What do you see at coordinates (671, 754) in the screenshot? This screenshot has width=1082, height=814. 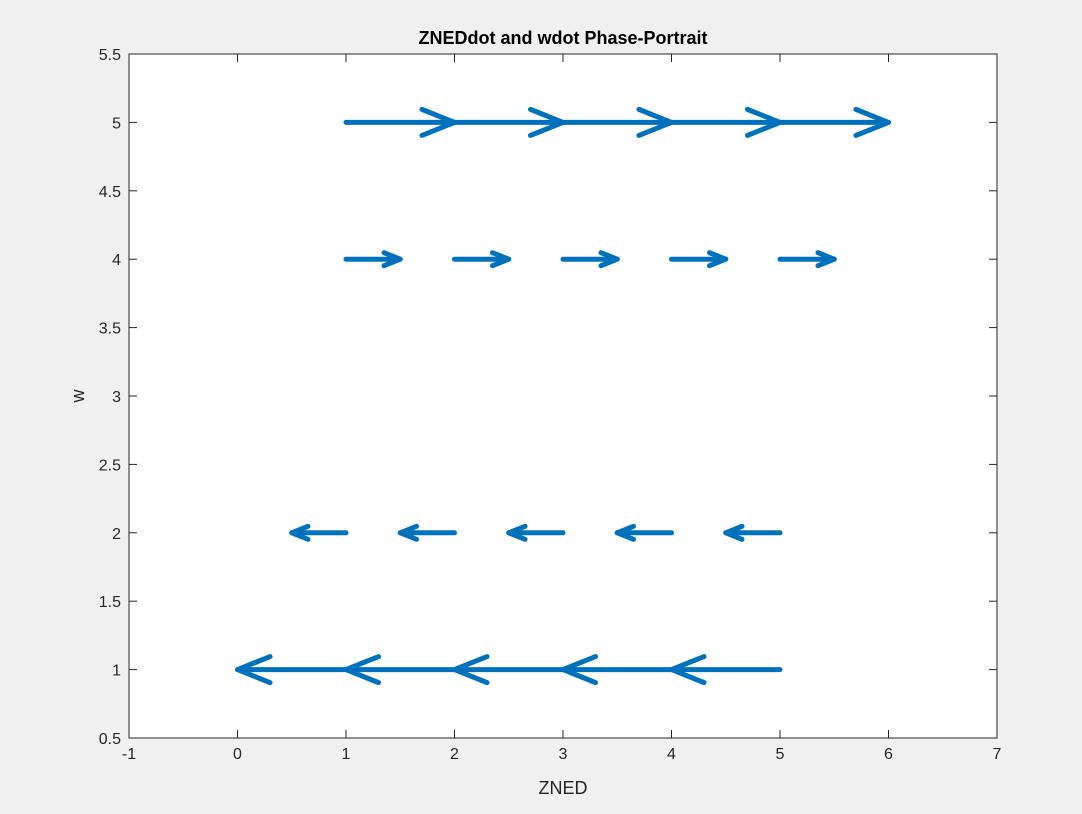 I see `x-tick-label: 4` at bounding box center [671, 754].